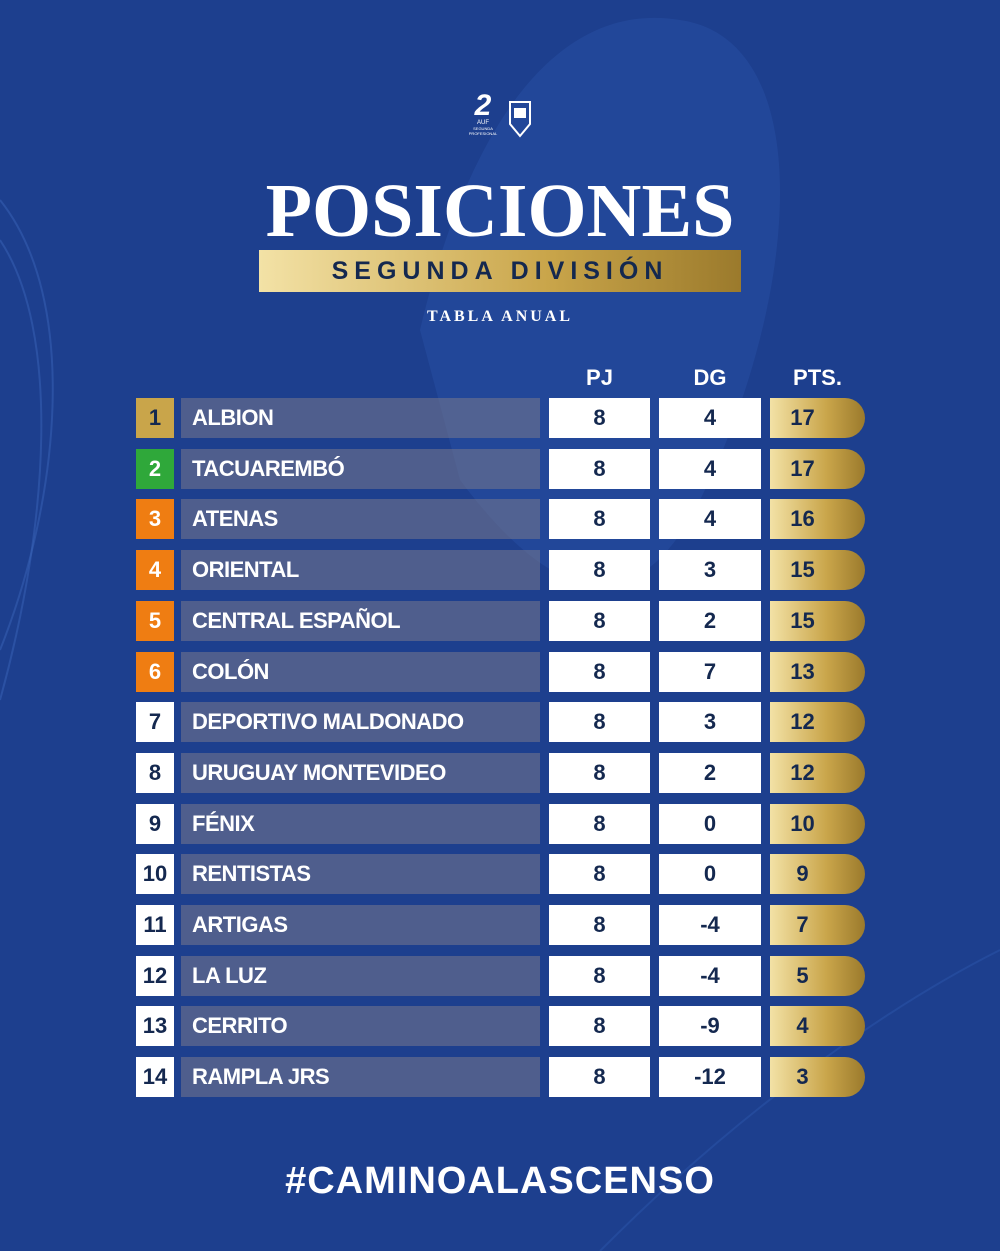 The height and width of the screenshot is (1251, 1000). What do you see at coordinates (360, 772) in the screenshot?
I see `team-name: URUGUAY MONTEVIDEO` at bounding box center [360, 772].